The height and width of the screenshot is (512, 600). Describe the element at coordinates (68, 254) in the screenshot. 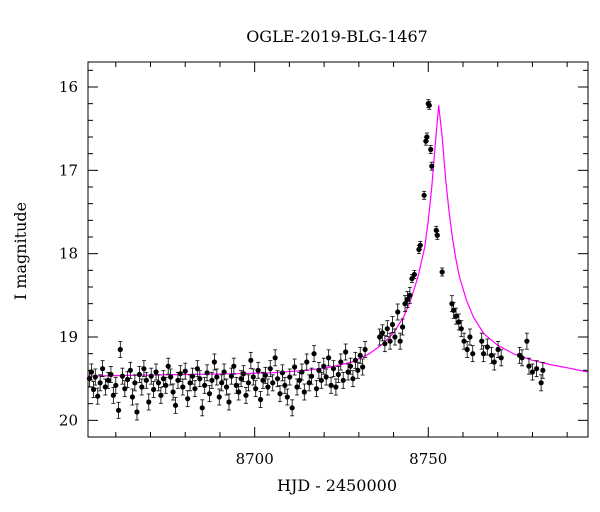

I see `y-tick-label: 18` at that location.